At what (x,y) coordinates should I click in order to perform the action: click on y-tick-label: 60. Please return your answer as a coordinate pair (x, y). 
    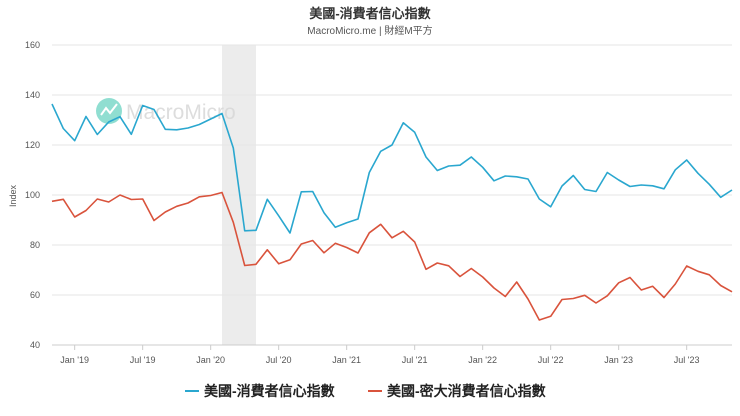
    Looking at the image, I should click on (35, 295).